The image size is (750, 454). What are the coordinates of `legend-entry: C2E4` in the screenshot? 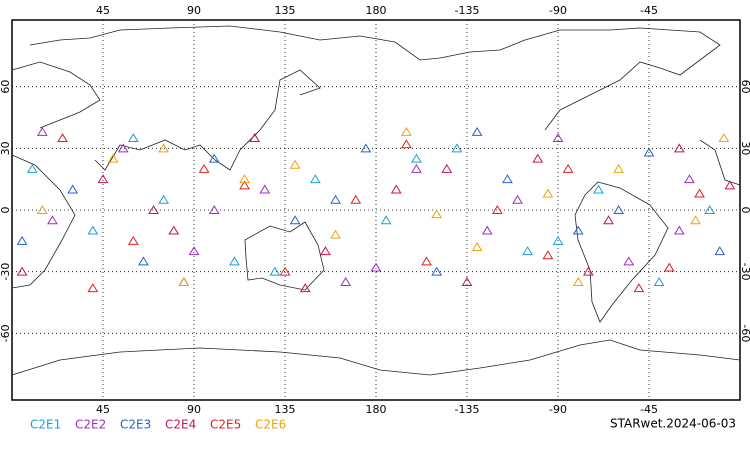 It's located at (180, 425).